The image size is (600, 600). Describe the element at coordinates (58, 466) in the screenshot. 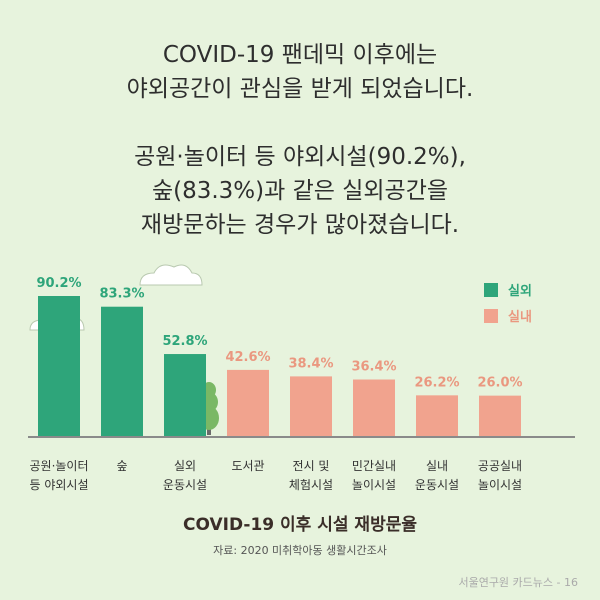

I see `category-label: 공원·놀이터` at that location.